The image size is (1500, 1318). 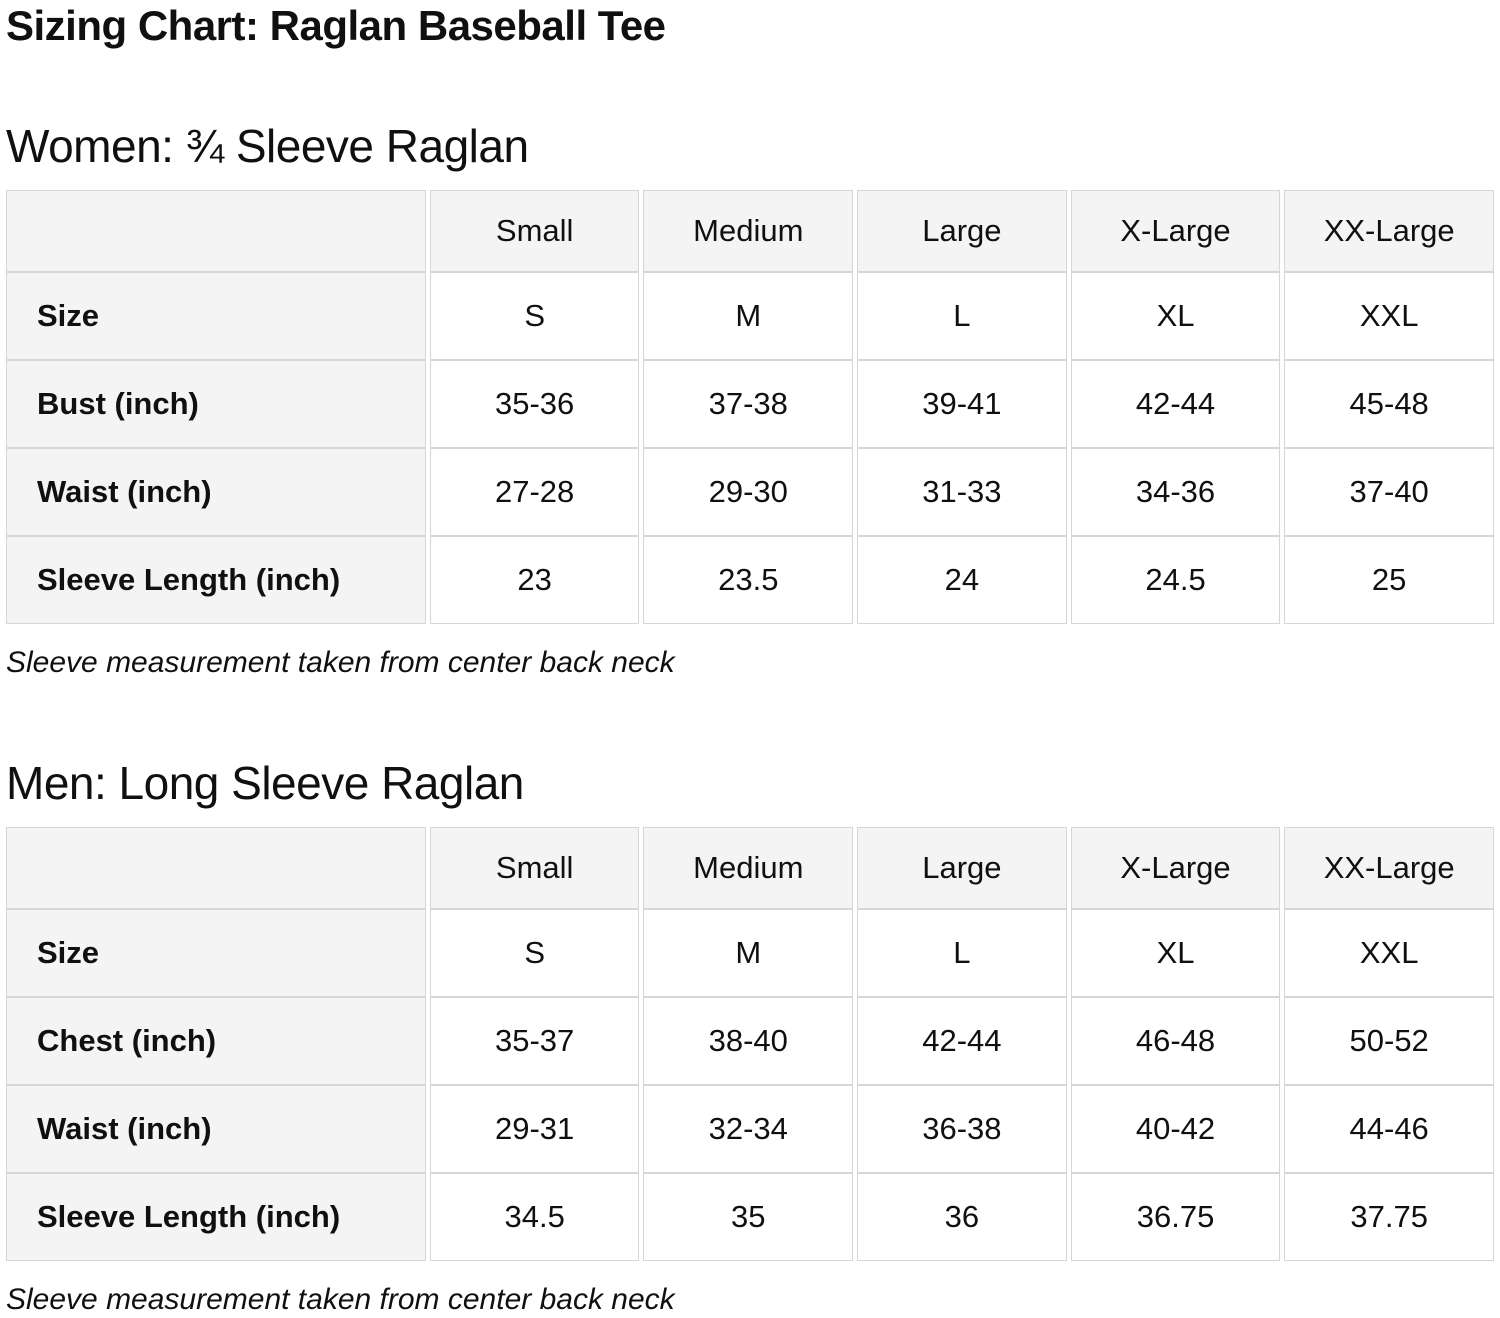 I want to click on value-cell: 32-34, so click(x=748, y=1129).